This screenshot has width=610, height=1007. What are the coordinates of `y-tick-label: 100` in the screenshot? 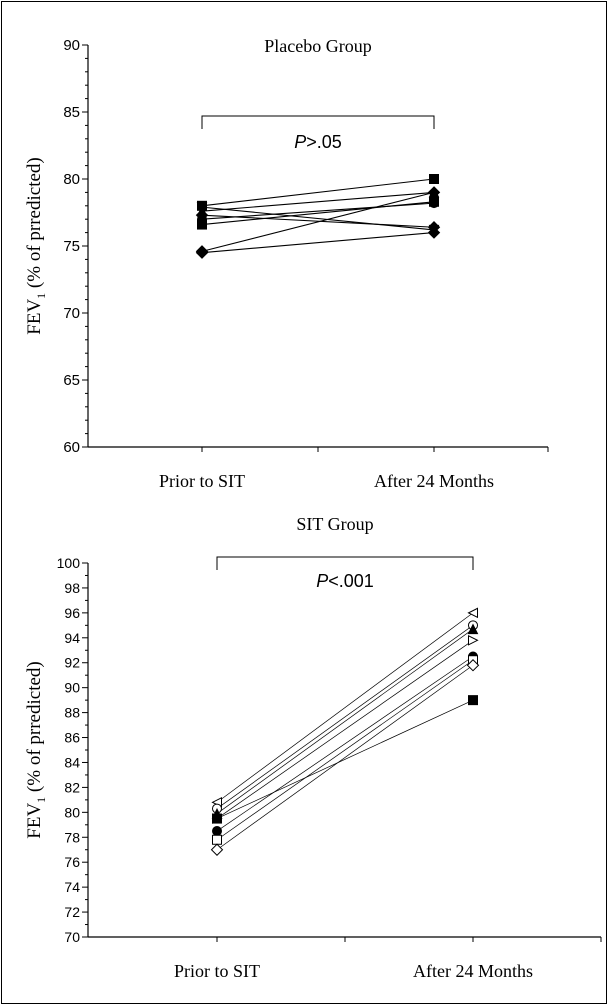 It's located at (69, 563).